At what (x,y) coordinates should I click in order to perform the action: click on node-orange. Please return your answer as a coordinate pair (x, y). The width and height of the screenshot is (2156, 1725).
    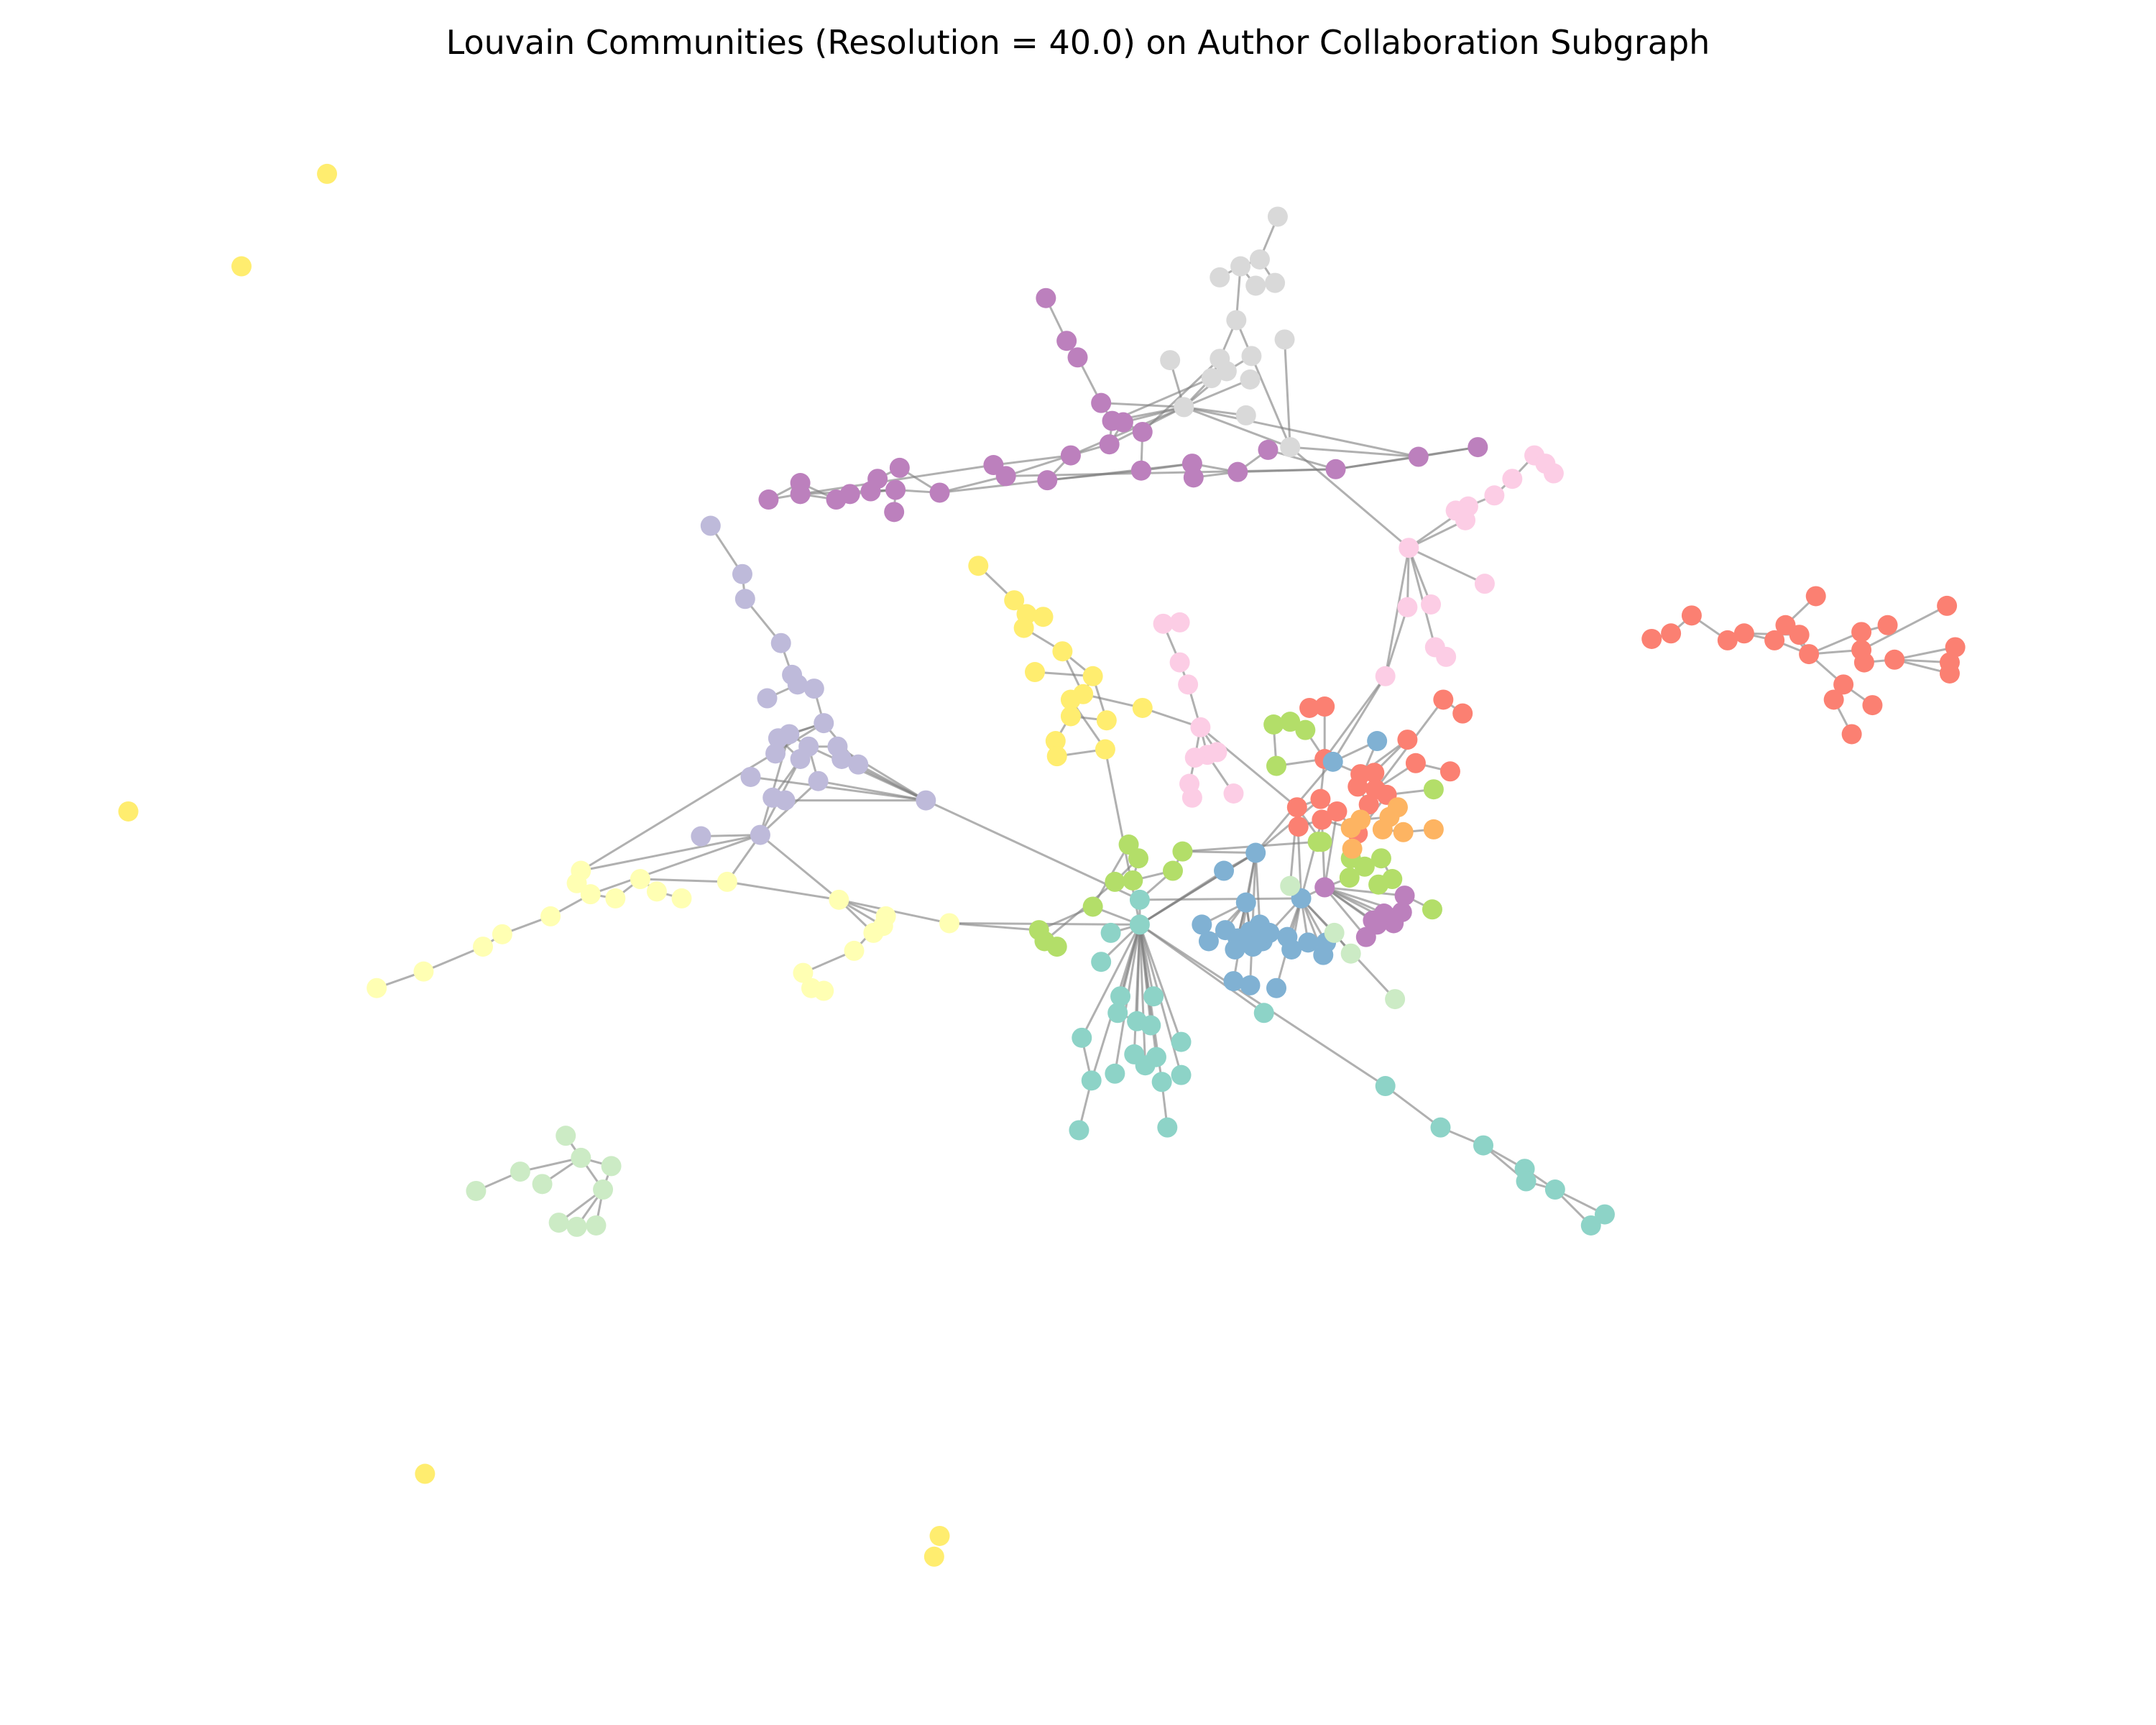
    Looking at the image, I should click on (1389, 816).